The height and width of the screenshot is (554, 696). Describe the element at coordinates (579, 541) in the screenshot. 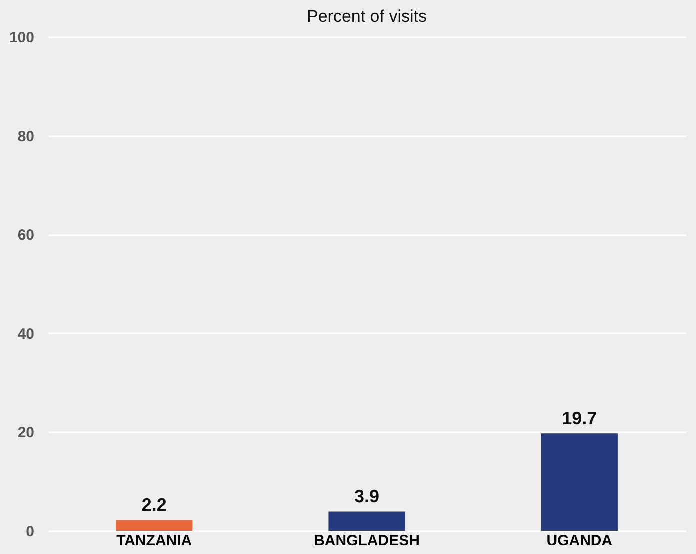

I see `x-tick-label: UGANDA` at that location.